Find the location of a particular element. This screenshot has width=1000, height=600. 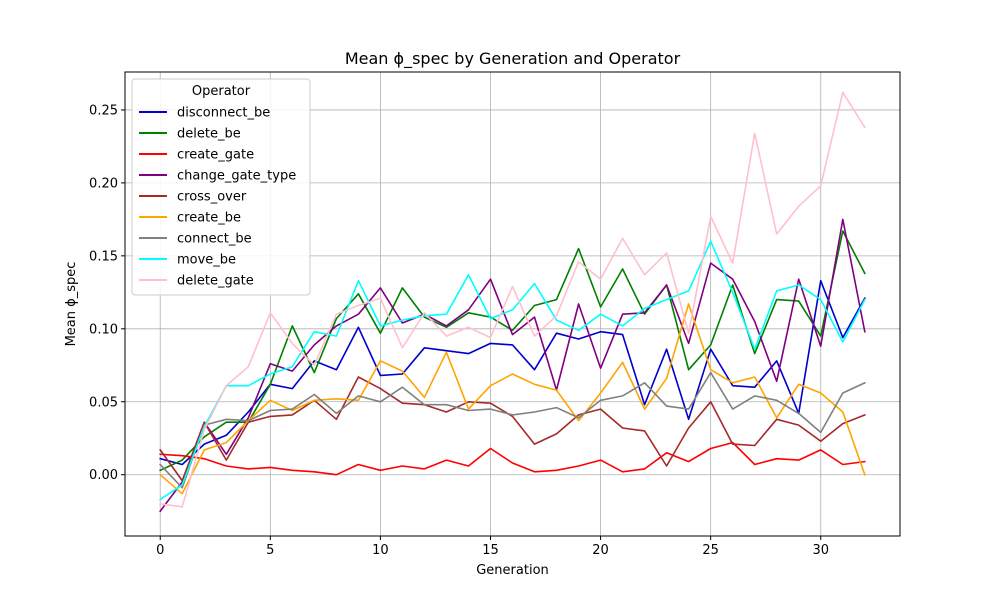

legend-item: disconnect_be is located at coordinates (204, 113).